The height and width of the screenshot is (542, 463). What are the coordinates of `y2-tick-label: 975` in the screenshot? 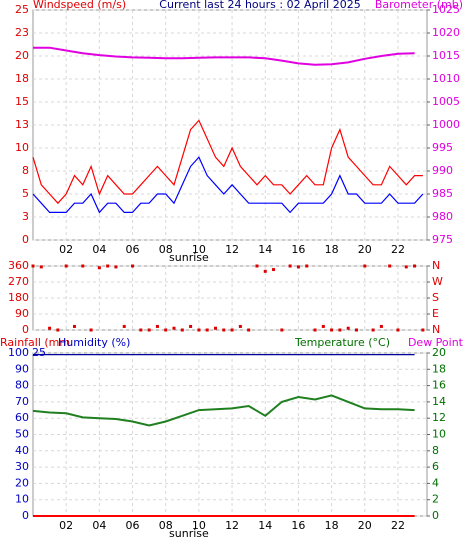 It's located at (442, 239).